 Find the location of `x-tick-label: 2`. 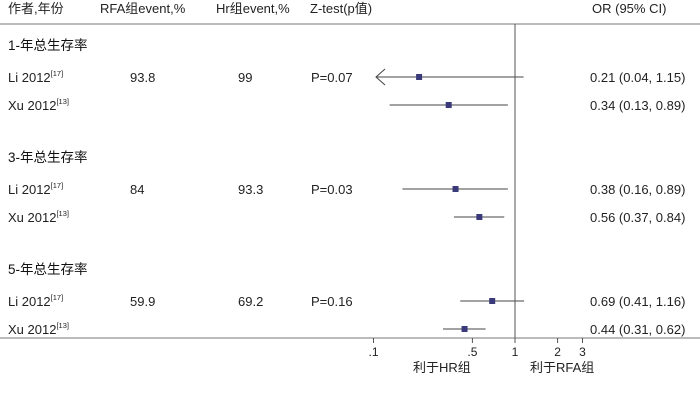

x-tick-label: 2 is located at coordinates (557, 352).